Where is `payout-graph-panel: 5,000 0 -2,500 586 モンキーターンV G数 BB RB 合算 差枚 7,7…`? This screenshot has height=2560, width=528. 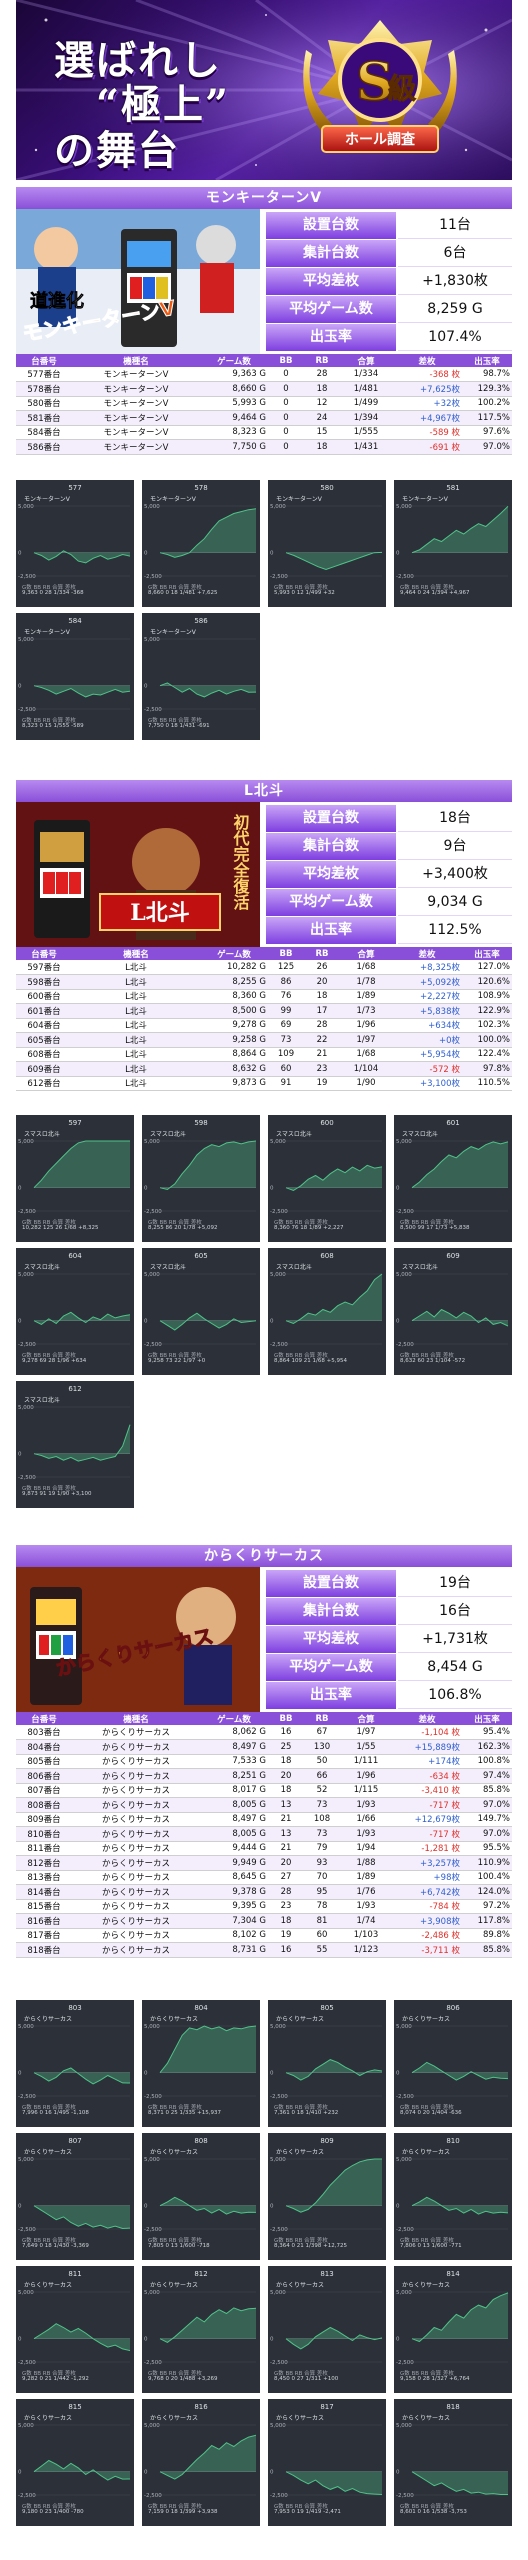 payout-graph-panel: 5,000 0 -2,500 586 モンキーターンV G数 BB RB 合算 差枚 7,7… is located at coordinates (201, 676).